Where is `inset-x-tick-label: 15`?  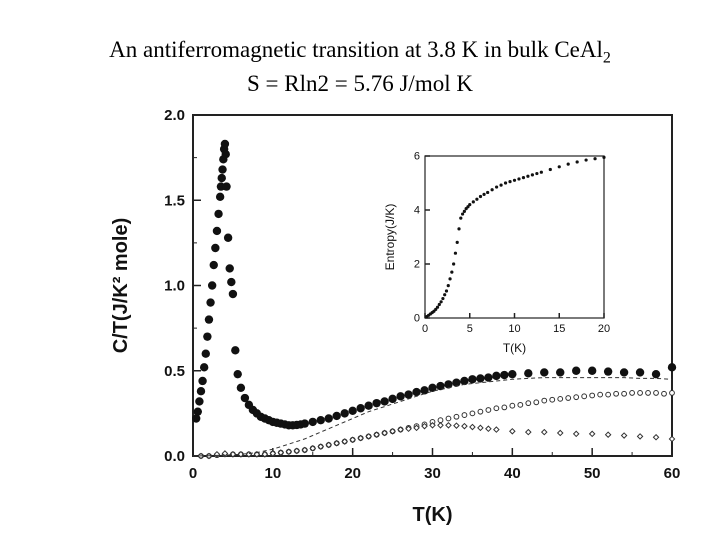 inset-x-tick-label: 15 is located at coordinates (559, 329).